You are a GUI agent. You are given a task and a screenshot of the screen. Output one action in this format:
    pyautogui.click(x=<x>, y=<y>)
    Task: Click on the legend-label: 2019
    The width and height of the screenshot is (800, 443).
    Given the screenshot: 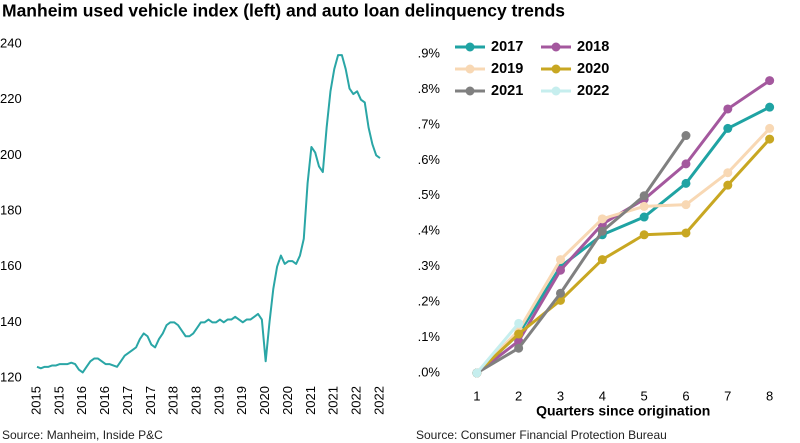 What is the action you would take?
    pyautogui.click(x=507, y=69)
    